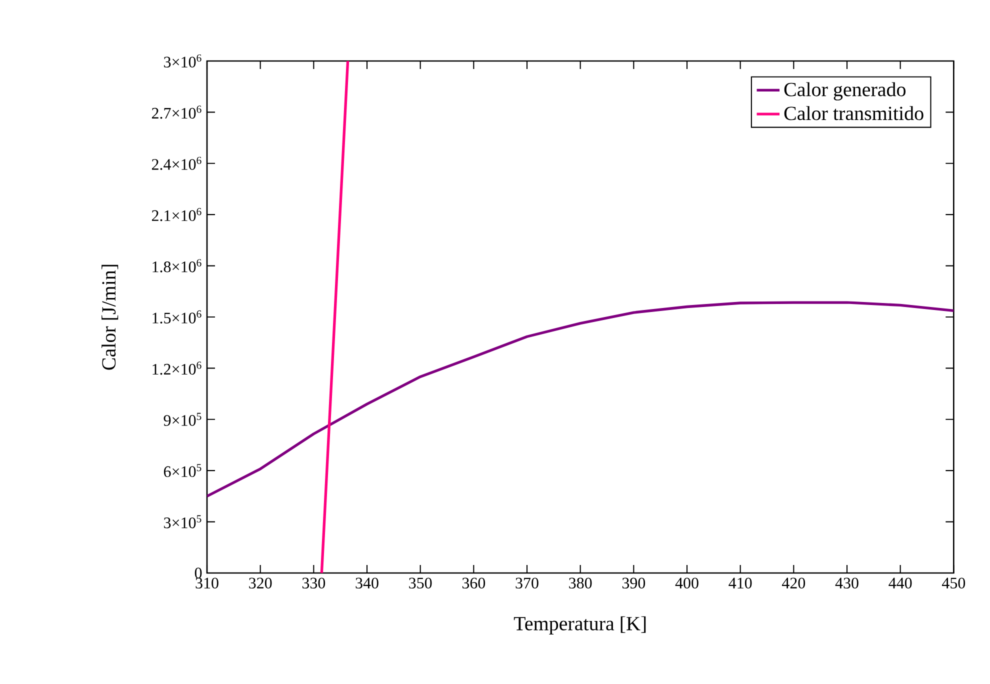 The image size is (990, 684). What do you see at coordinates (367, 583) in the screenshot?
I see `x-tick-label: 340` at bounding box center [367, 583].